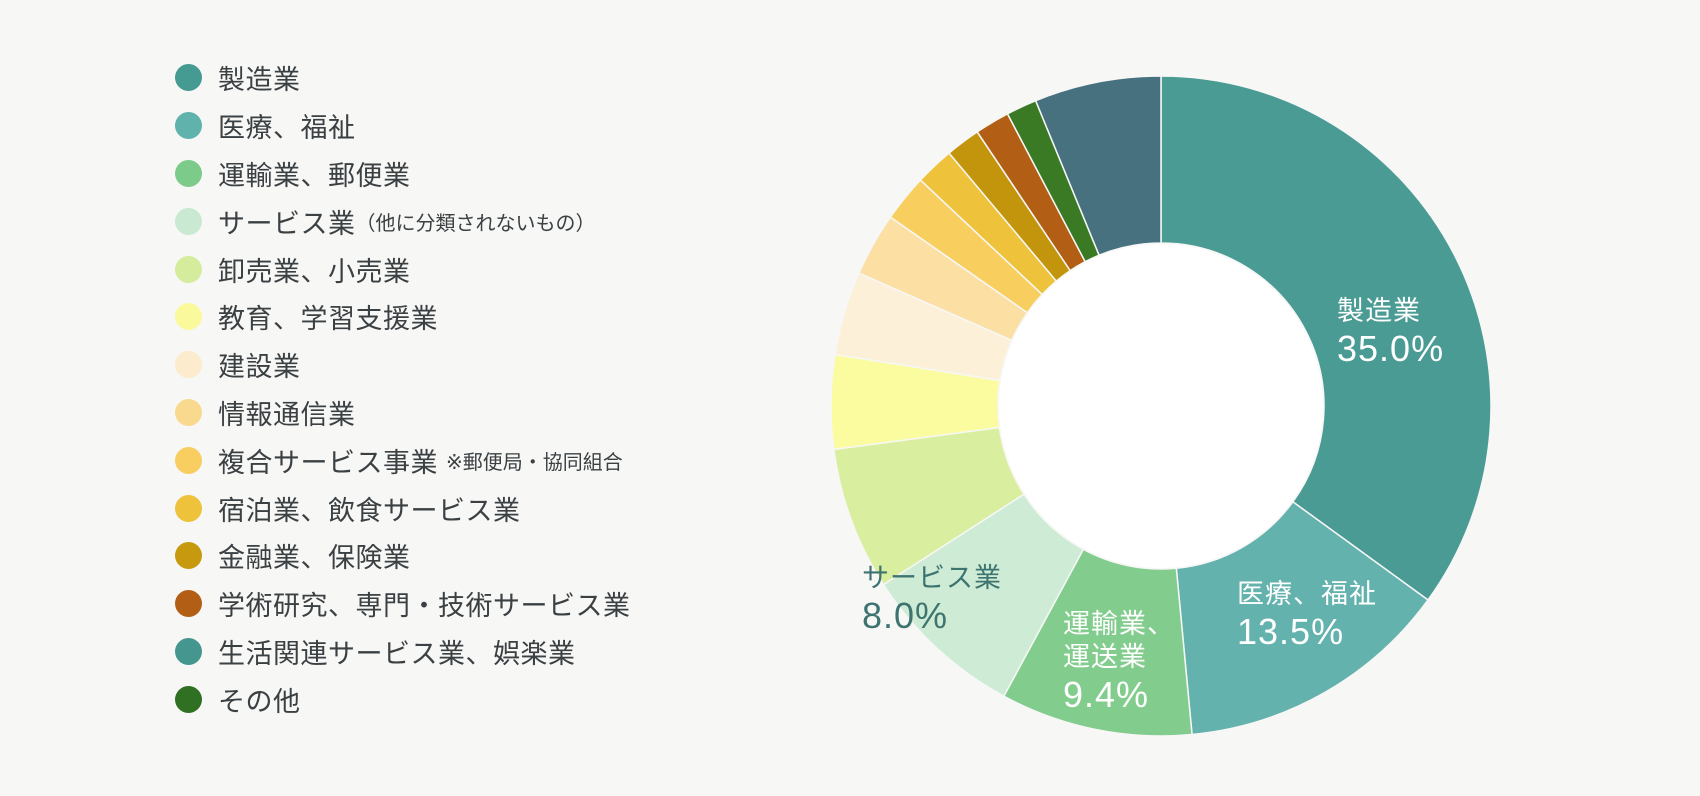 The image size is (1700, 796). Describe the element at coordinates (259, 701) in the screenshot. I see `legend-label: その他` at that location.